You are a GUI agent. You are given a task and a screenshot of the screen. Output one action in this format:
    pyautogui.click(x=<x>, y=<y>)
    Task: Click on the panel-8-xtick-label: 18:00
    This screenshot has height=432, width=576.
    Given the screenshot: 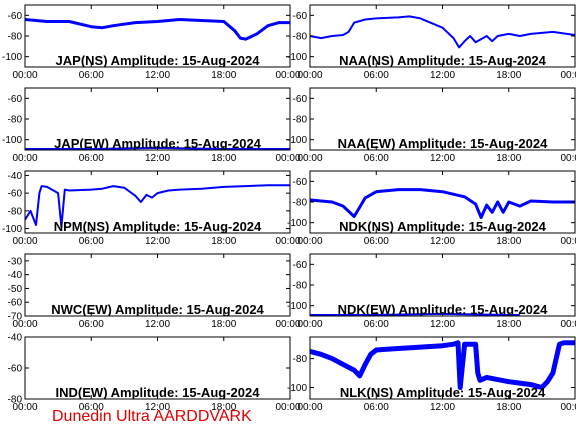 What is the action you would take?
    pyautogui.click(x=508, y=324)
    